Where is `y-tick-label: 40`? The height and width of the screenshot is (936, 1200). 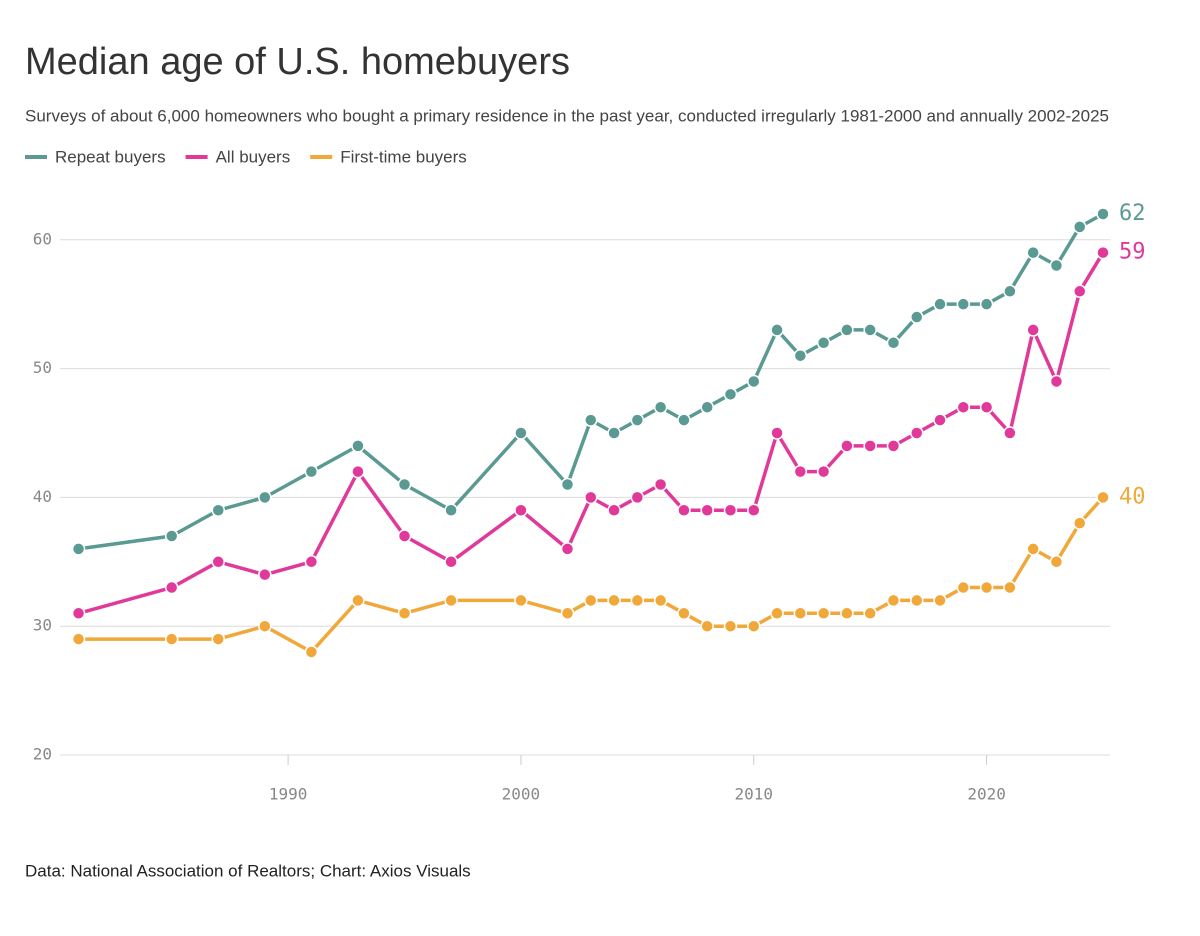
y-tick-label: 40 is located at coordinates (42, 496).